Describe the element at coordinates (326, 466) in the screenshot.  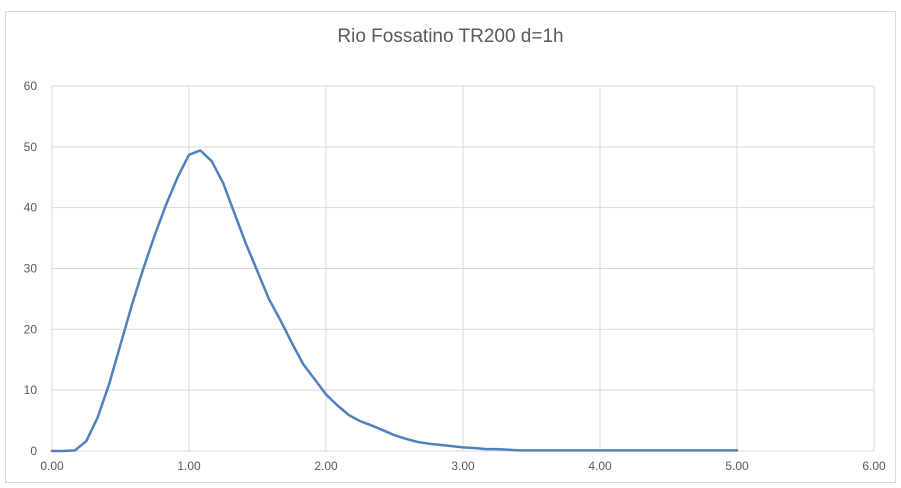
I see `x-tick-label: 2.00` at that location.